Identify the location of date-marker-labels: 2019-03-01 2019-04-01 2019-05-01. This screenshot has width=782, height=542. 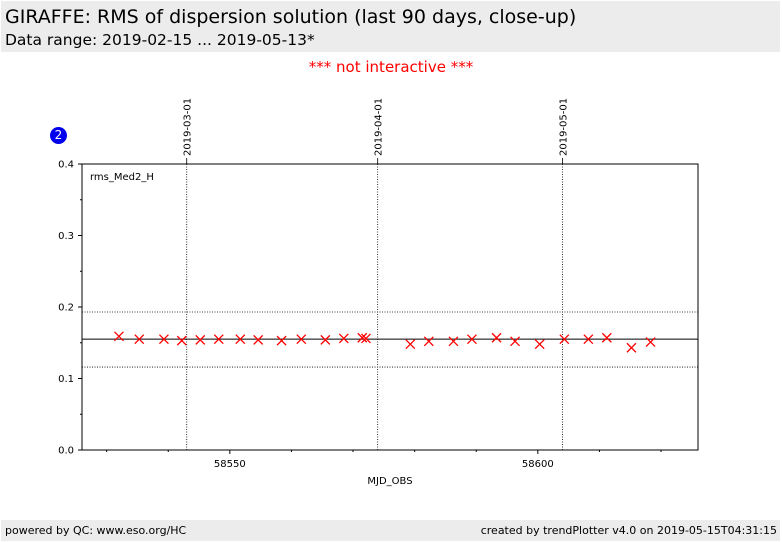
(376, 131).